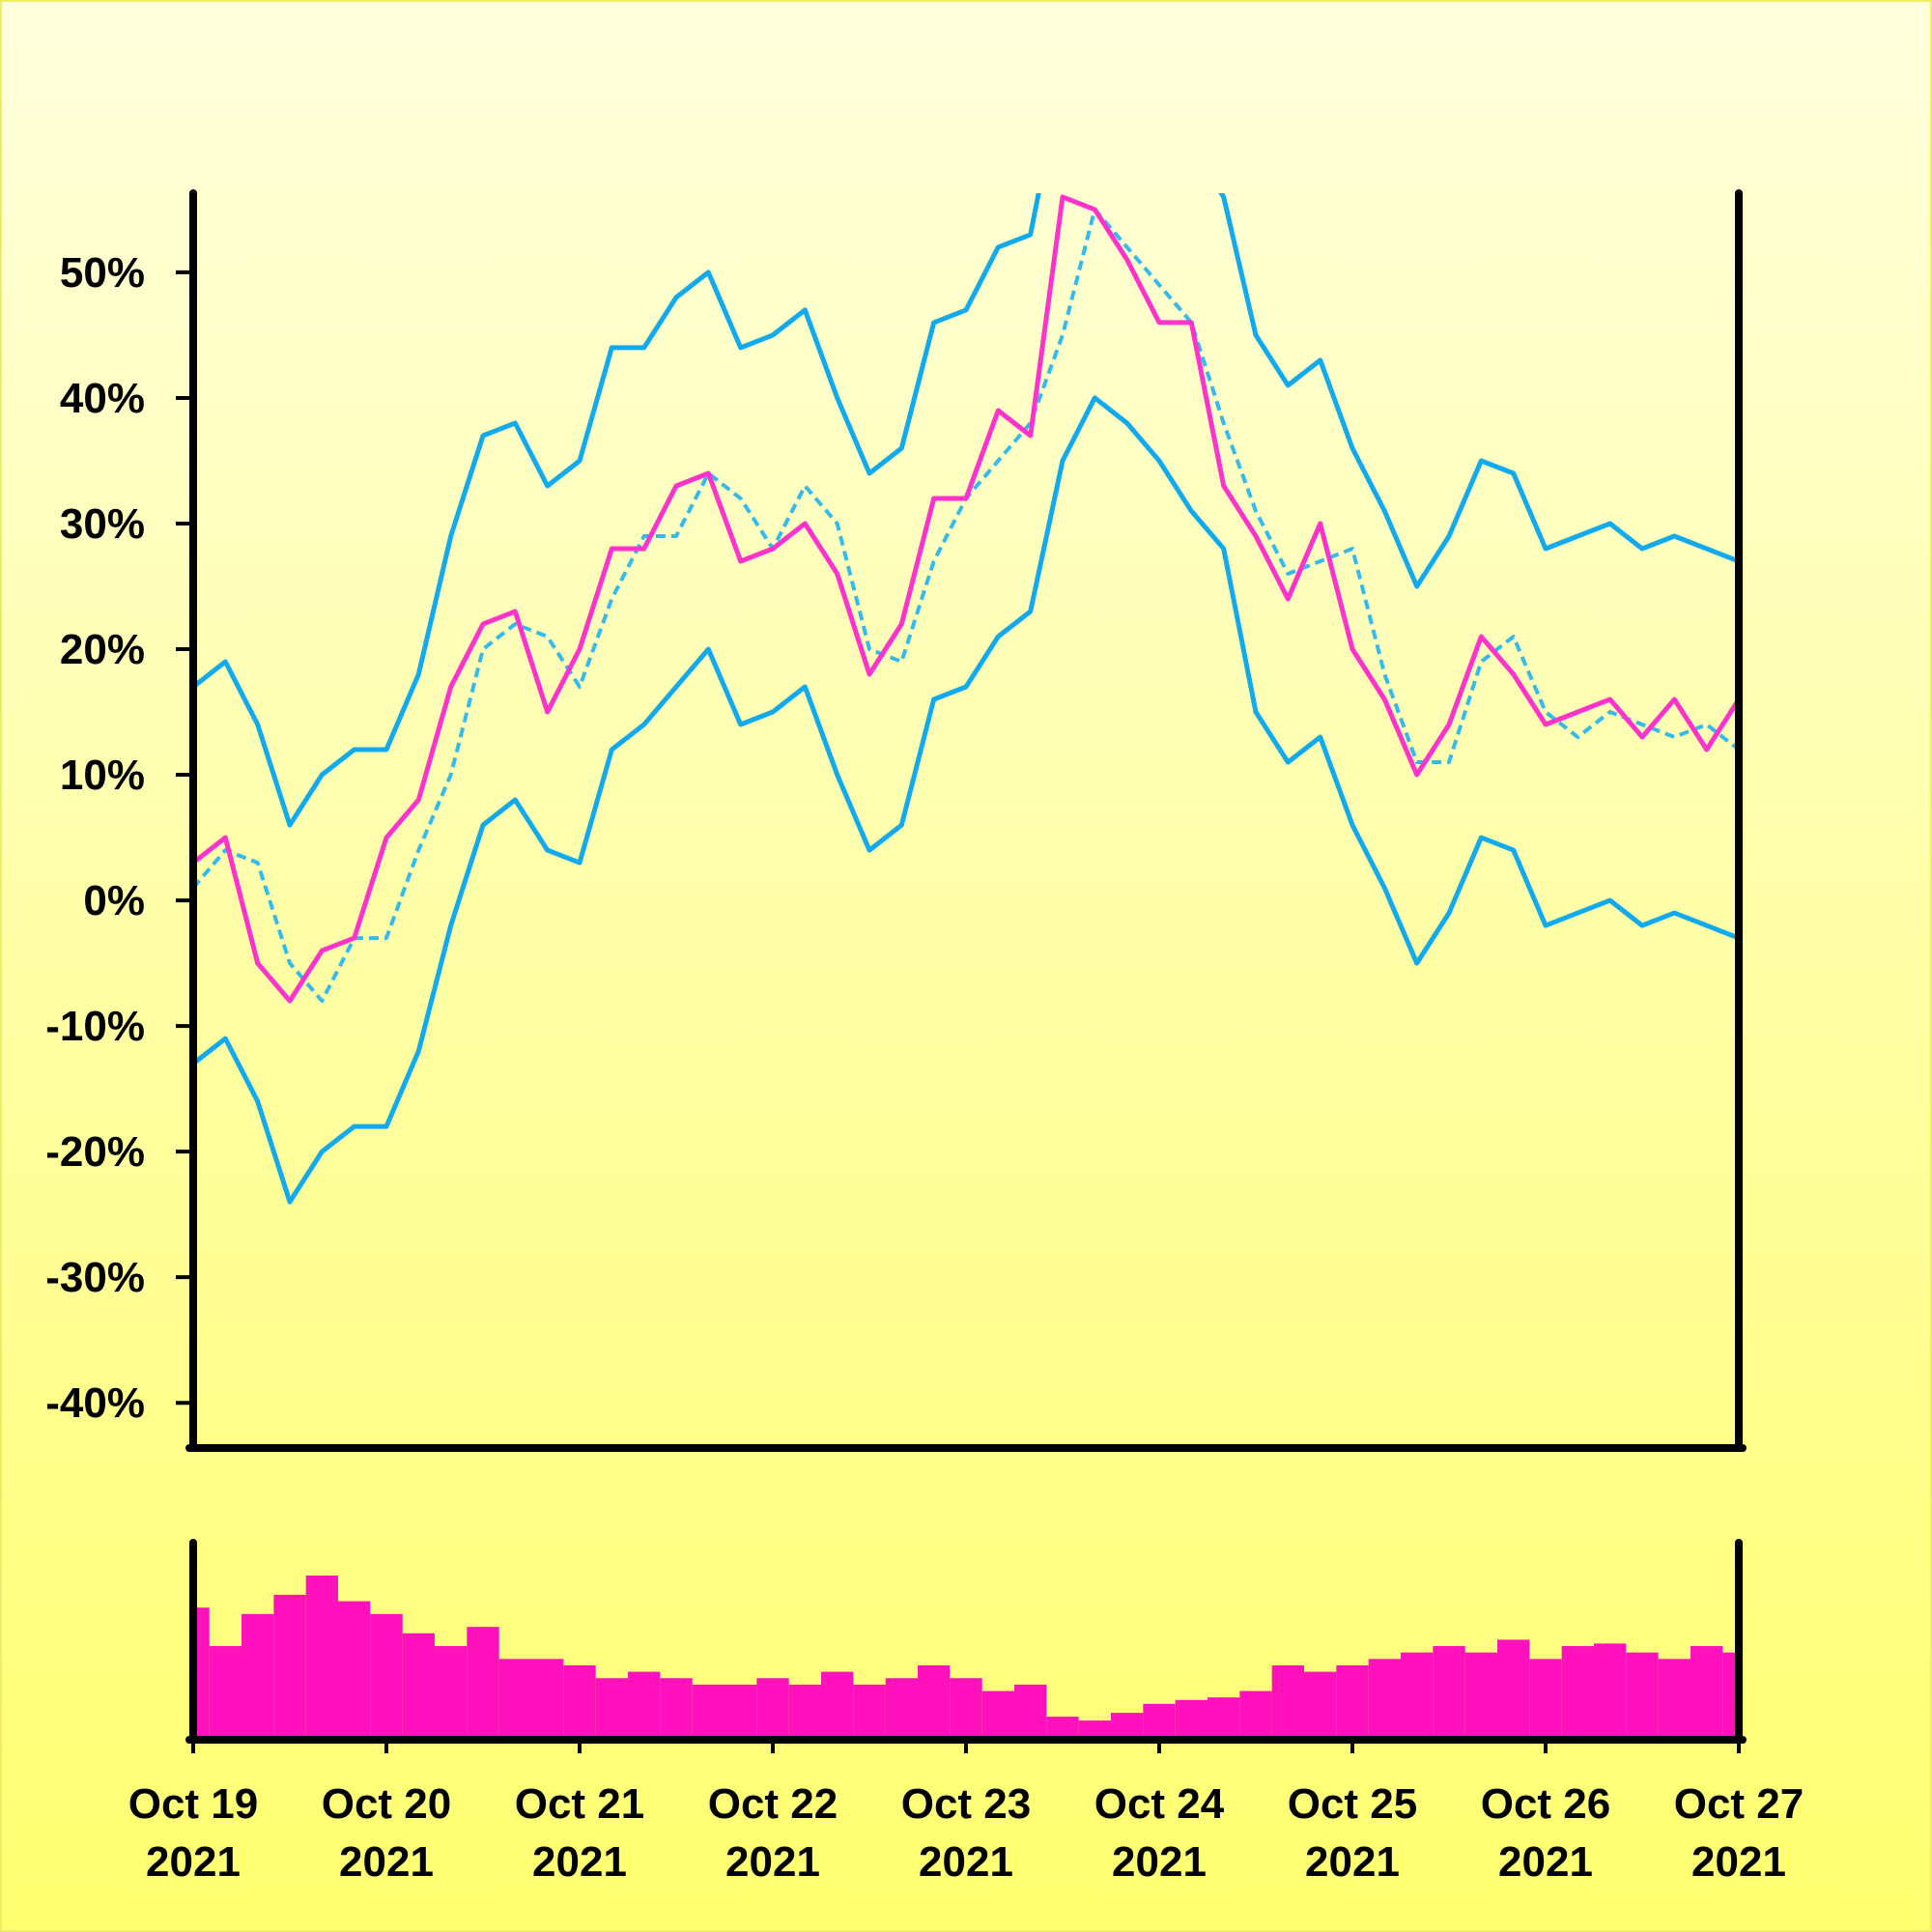 This screenshot has height=1932, width=1932. Describe the element at coordinates (966, 1833) in the screenshot. I see `x-tick-label: Oct 23 2021` at that location.